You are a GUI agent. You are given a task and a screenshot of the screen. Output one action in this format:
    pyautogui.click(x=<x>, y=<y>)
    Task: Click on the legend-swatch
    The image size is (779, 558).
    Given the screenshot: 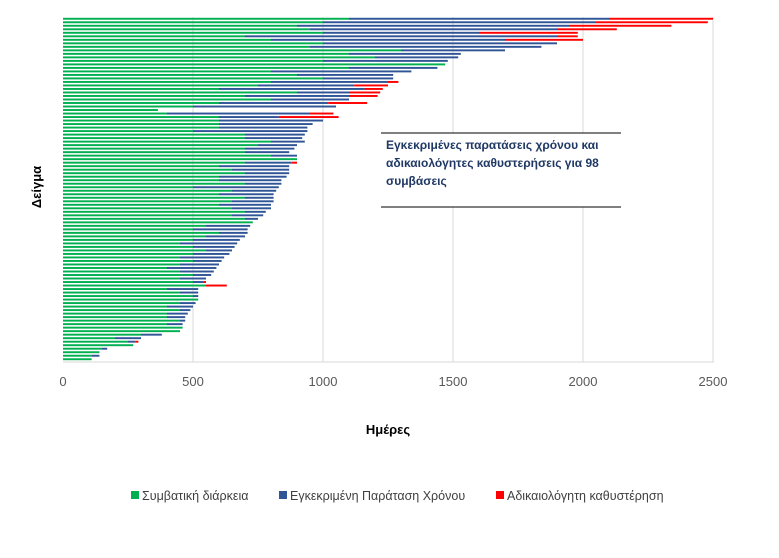 What is the action you would take?
    pyautogui.click(x=500, y=495)
    